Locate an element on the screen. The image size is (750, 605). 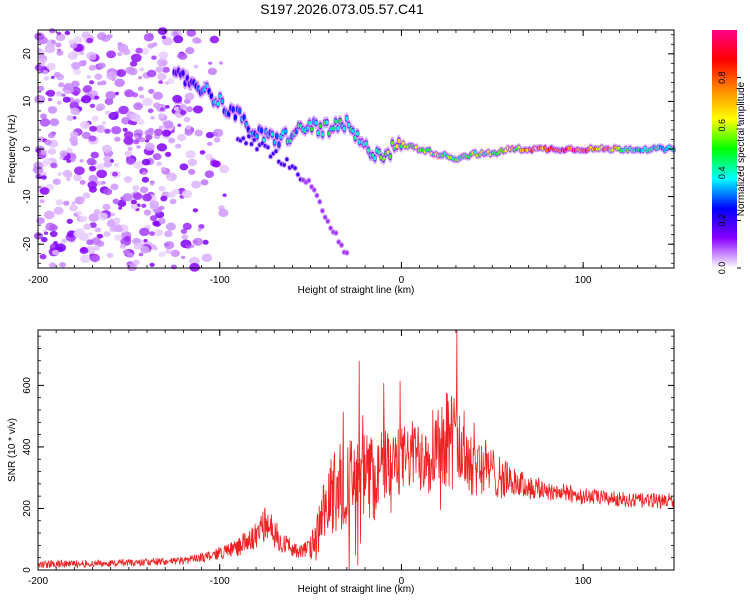
x-tick-label: 0 is located at coordinates (402, 280).